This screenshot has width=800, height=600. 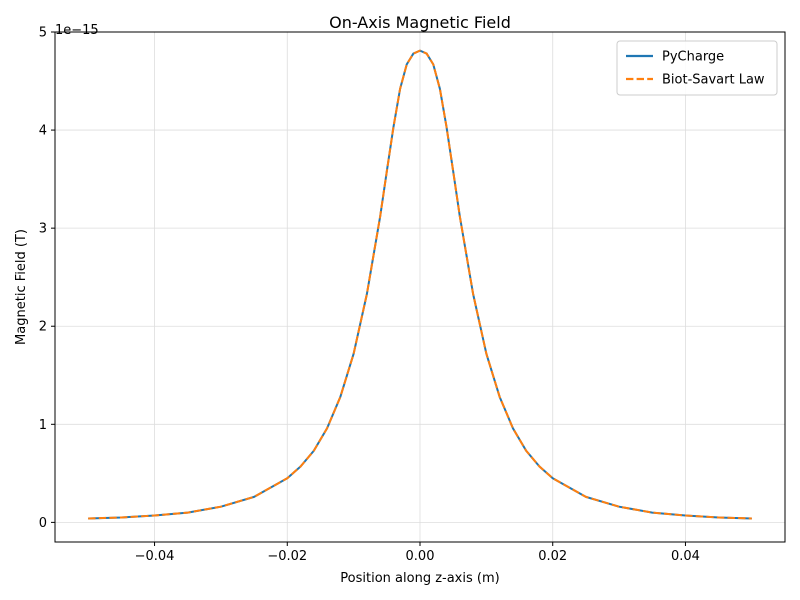 I want to click on y-tick-label: 2, so click(x=43, y=327).